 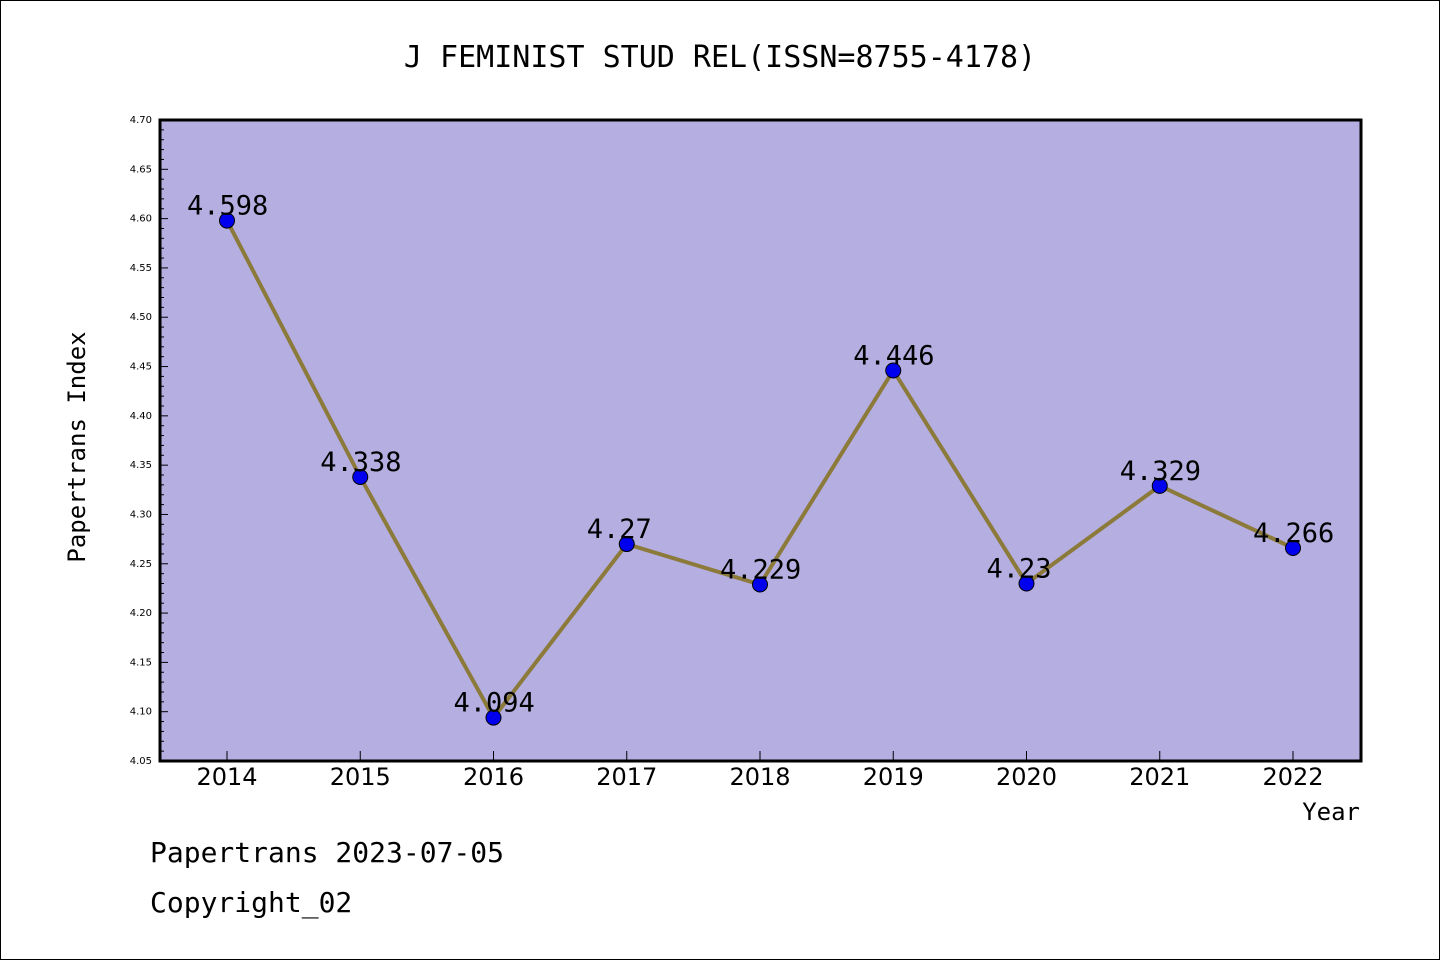 What do you see at coordinates (1019, 568) in the screenshot?
I see `data-label: 4.23` at bounding box center [1019, 568].